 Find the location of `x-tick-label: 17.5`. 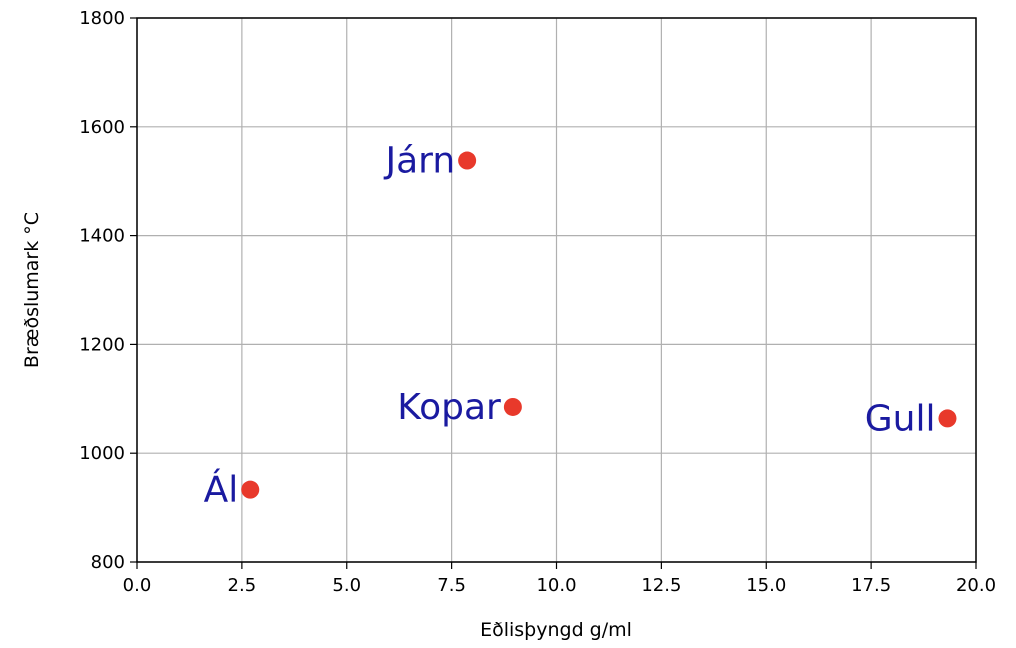

x-tick-label: 17.5 is located at coordinates (871, 585).